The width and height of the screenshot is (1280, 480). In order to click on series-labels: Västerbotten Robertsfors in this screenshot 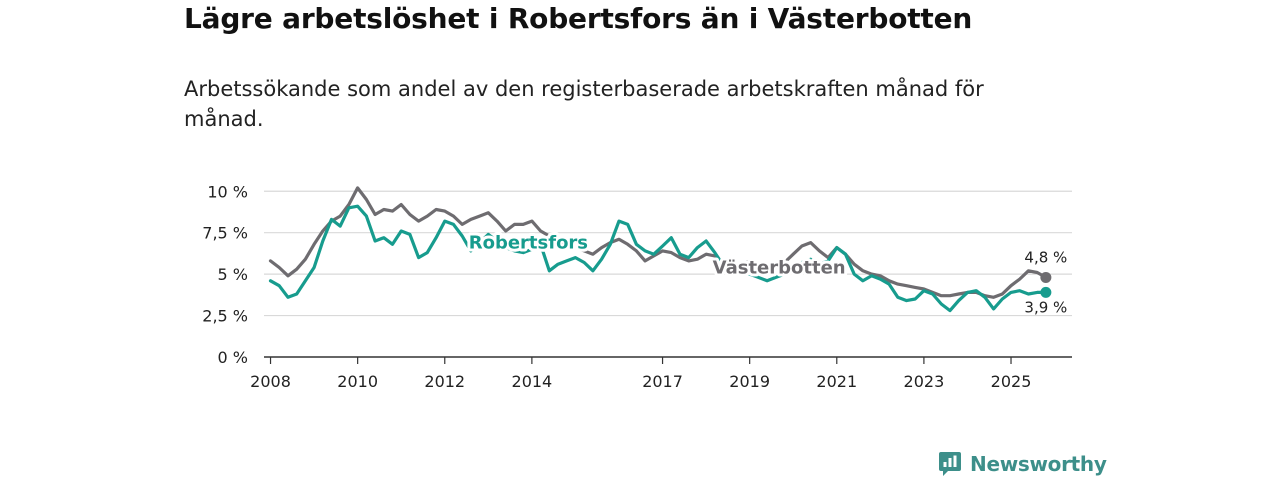, I will do `click(657, 256)`.